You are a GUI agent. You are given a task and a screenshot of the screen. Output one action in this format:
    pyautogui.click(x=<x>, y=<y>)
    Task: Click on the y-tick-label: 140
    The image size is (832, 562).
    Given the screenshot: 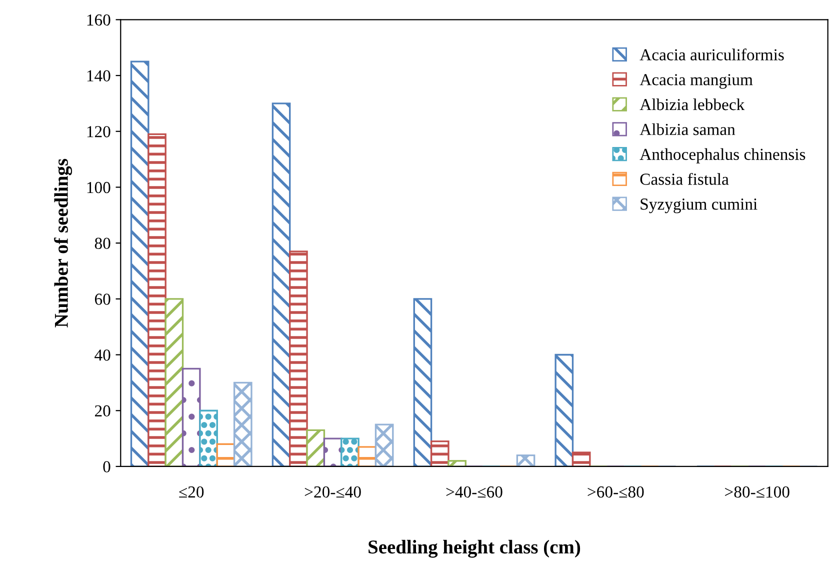 What is the action you would take?
    pyautogui.click(x=98, y=76)
    